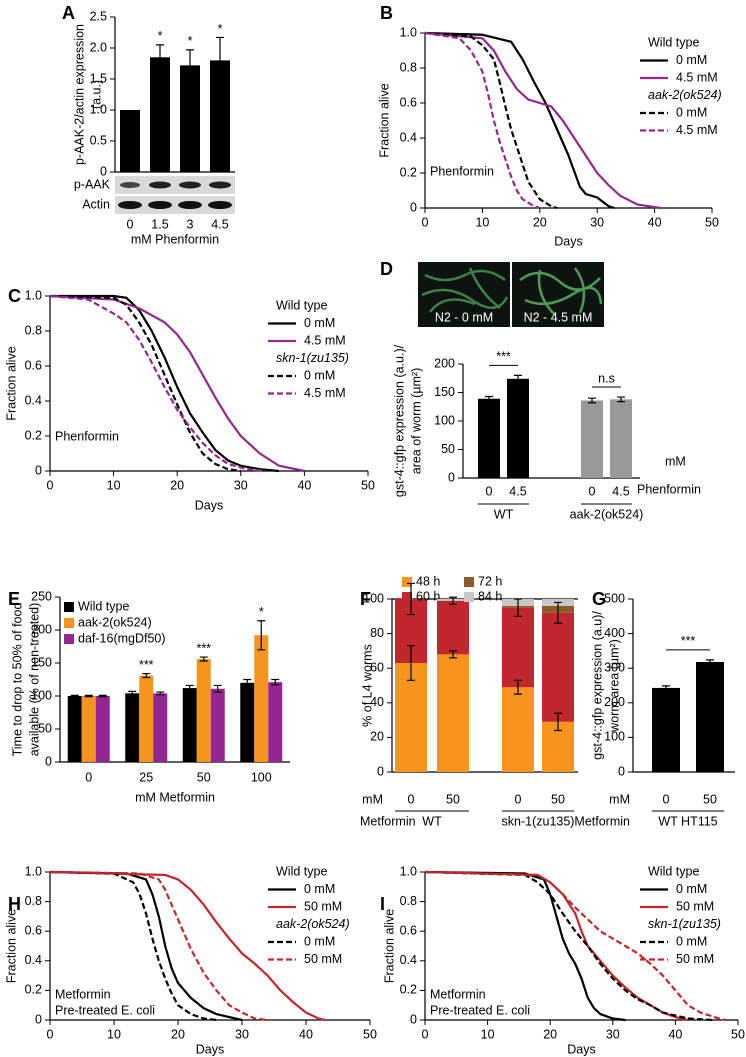  I want to click on y-tick-label: 100, so click(444, 420).